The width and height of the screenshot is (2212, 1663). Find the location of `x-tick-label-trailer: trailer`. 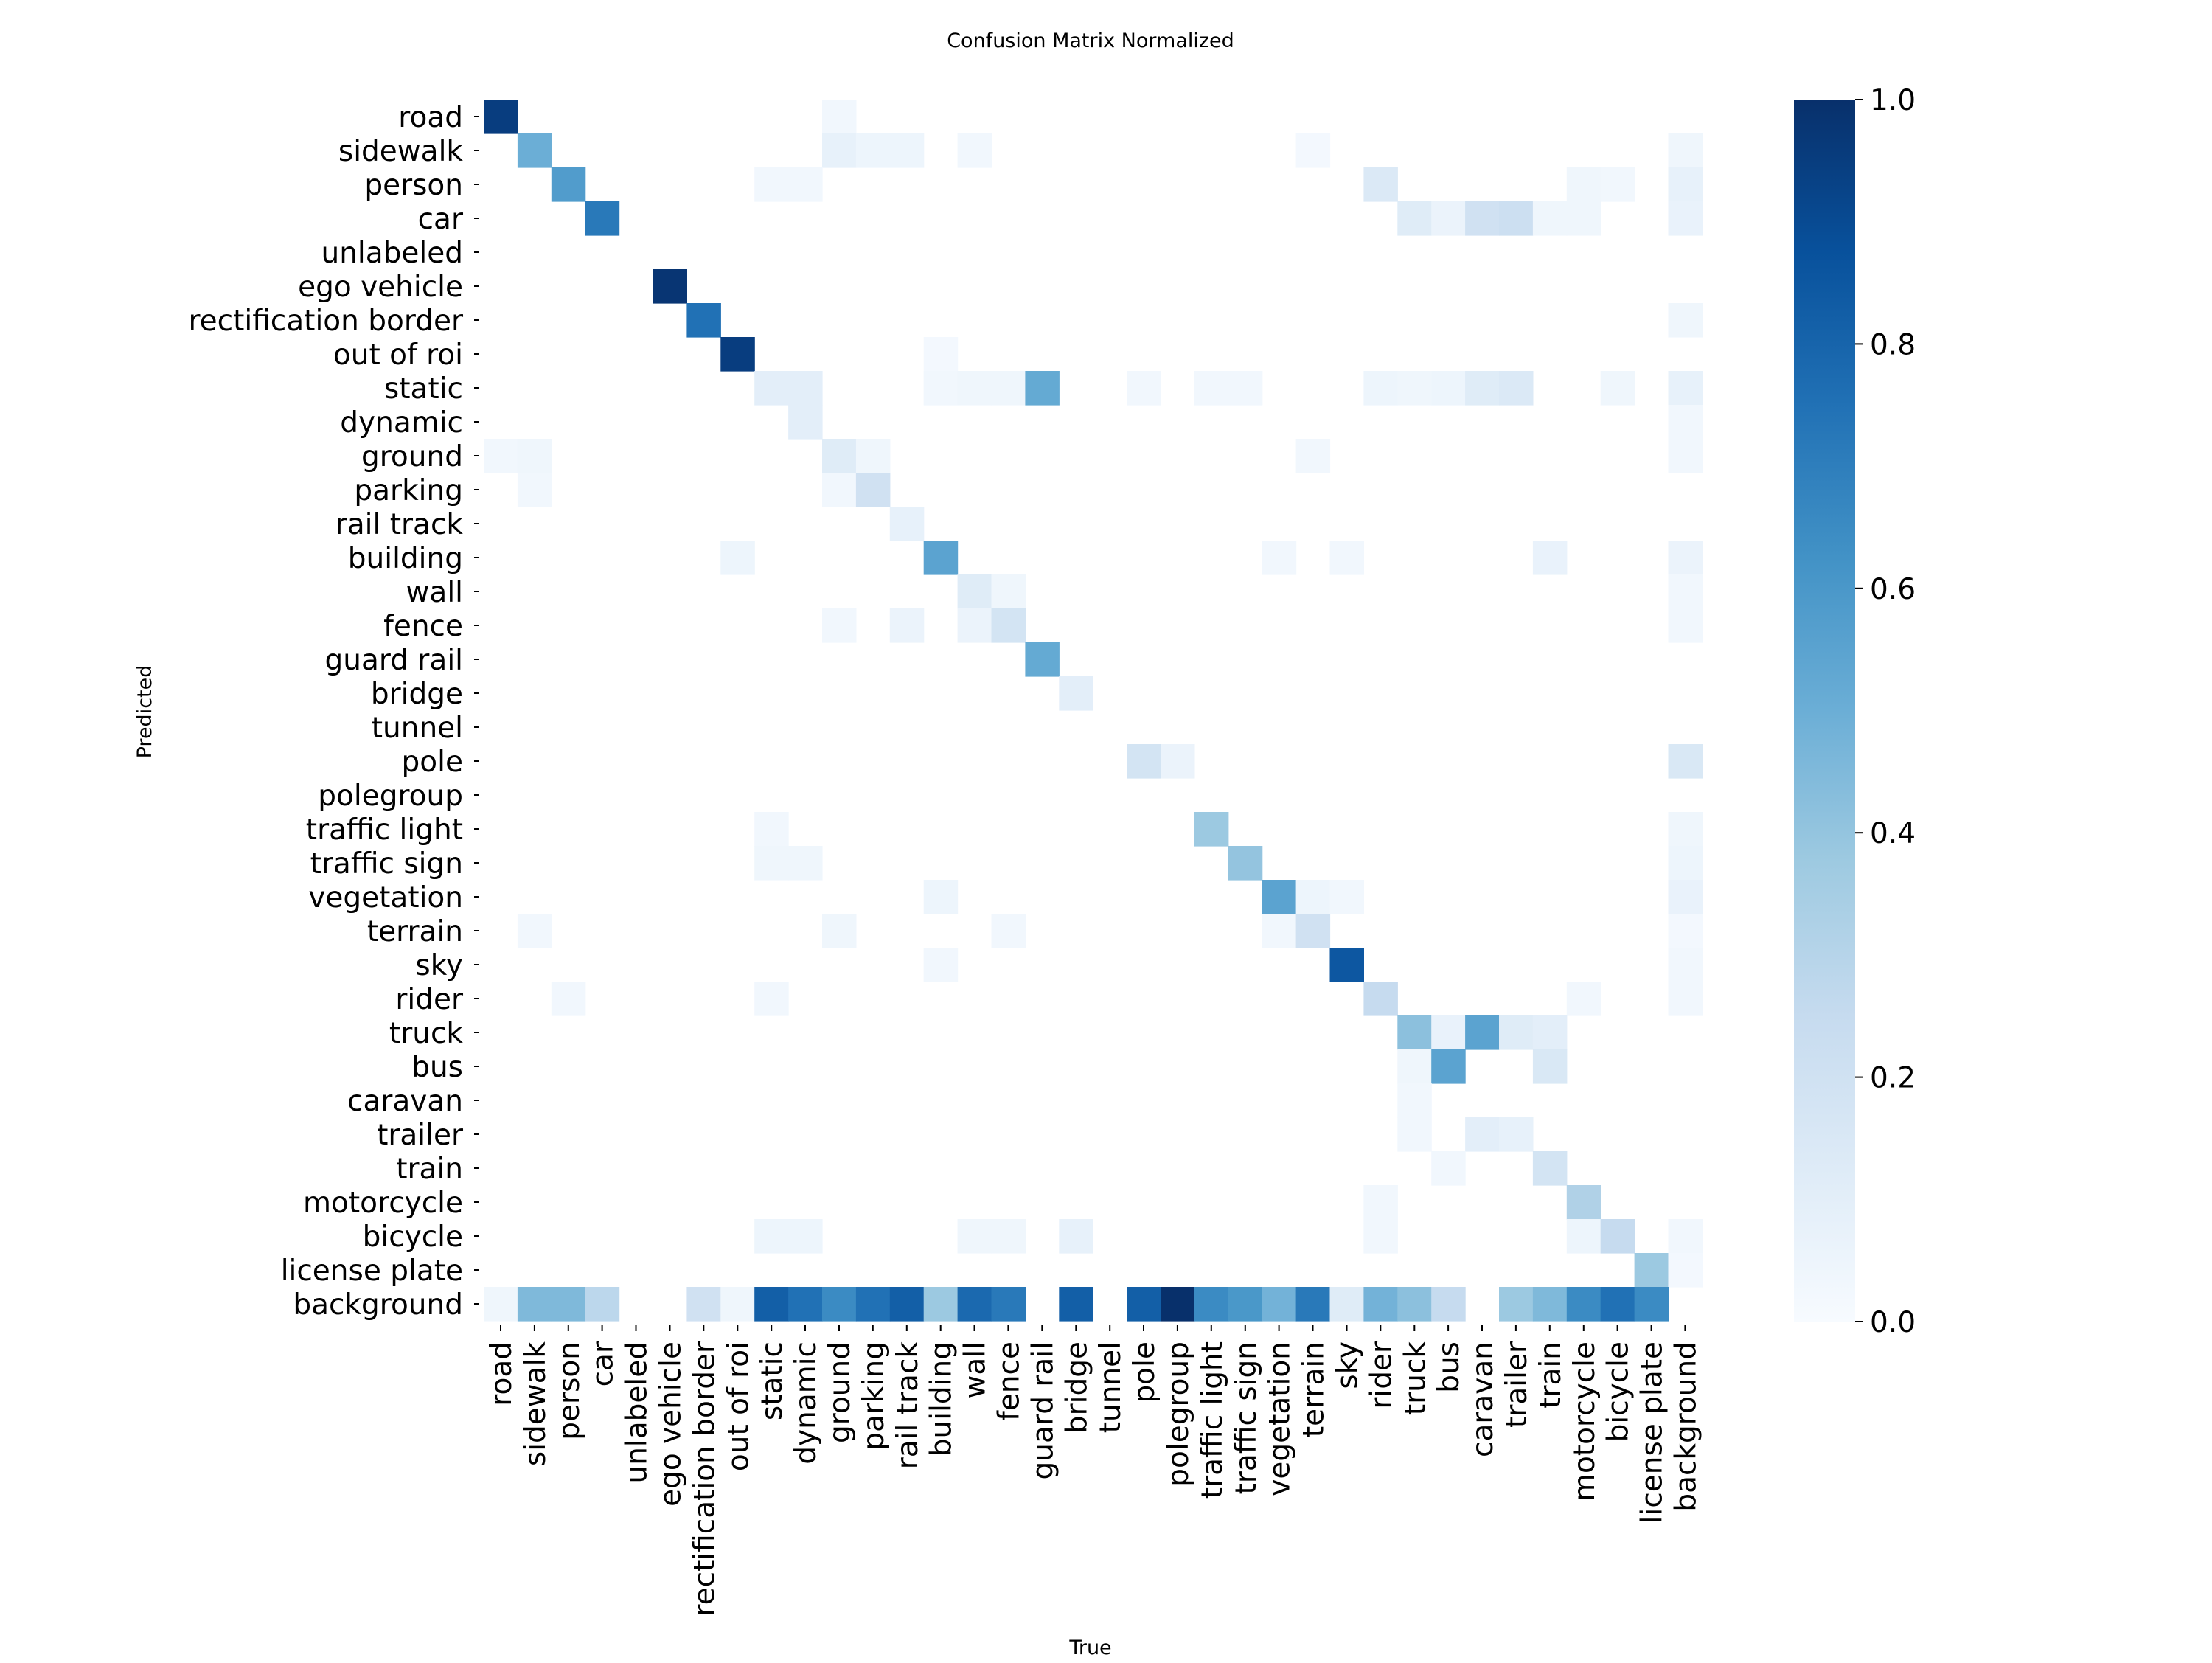

x-tick-label-trailer: trailer is located at coordinates (1517, 1384).